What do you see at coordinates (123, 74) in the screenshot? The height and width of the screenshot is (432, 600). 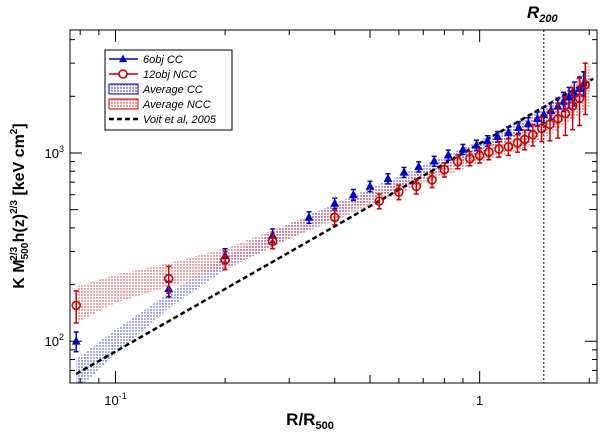 I see `legend-symbol-ncc-marker` at bounding box center [123, 74].